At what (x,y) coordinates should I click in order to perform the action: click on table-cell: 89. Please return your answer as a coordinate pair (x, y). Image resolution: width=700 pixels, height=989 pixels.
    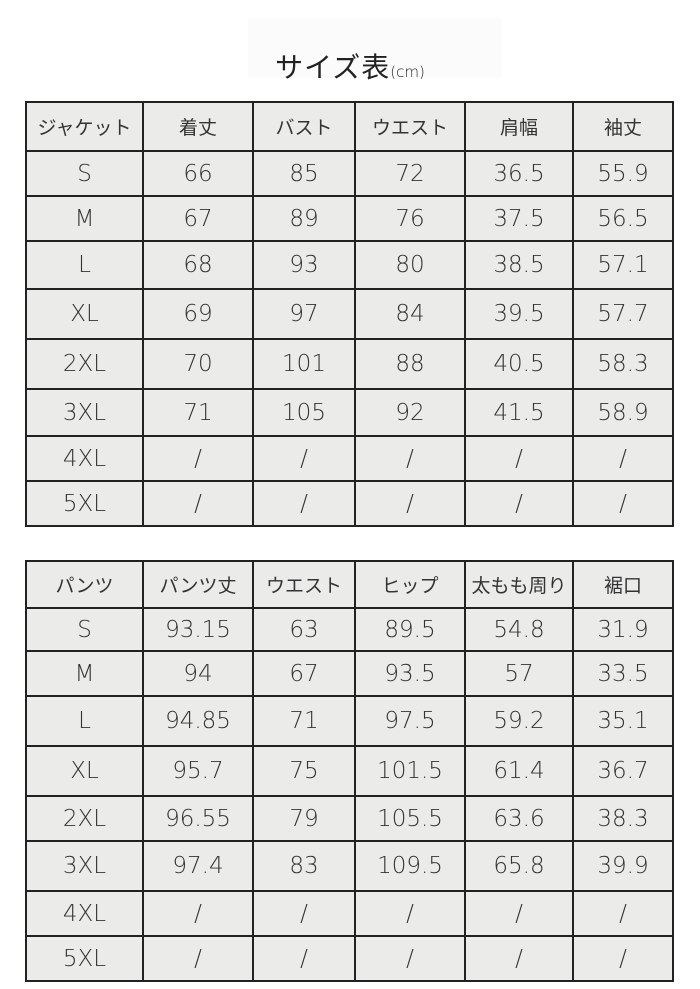
    Looking at the image, I should click on (304, 218).